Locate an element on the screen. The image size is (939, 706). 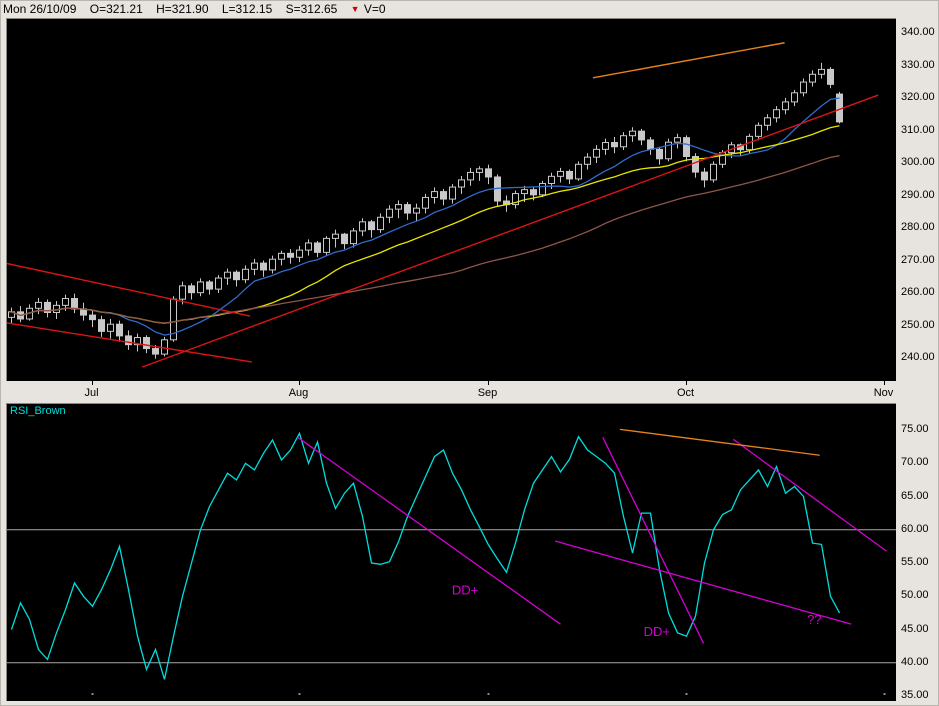
price-axis-label: 280.00 is located at coordinates (918, 227).